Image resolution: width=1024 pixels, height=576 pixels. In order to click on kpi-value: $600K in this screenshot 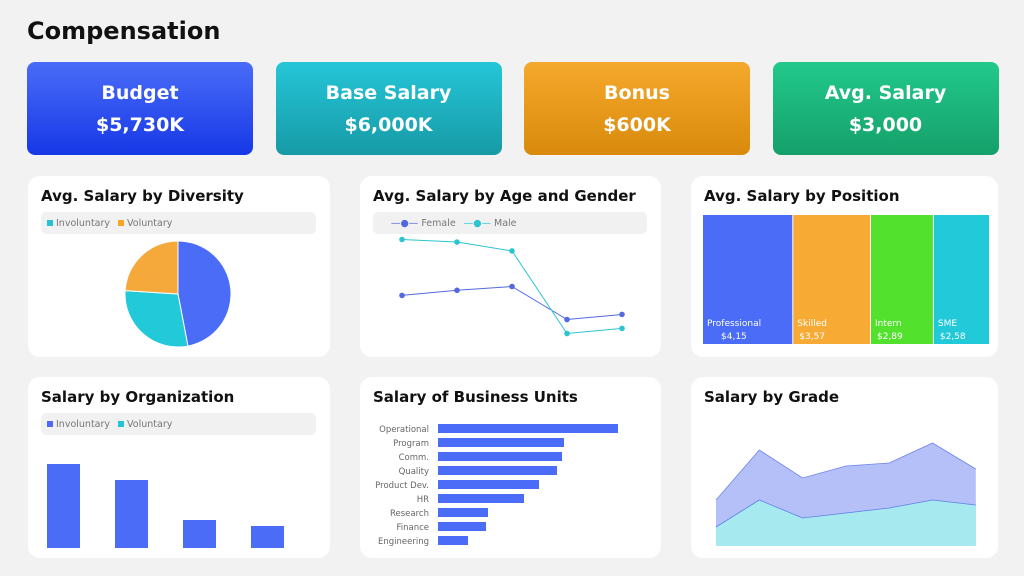, I will do `click(637, 125)`.